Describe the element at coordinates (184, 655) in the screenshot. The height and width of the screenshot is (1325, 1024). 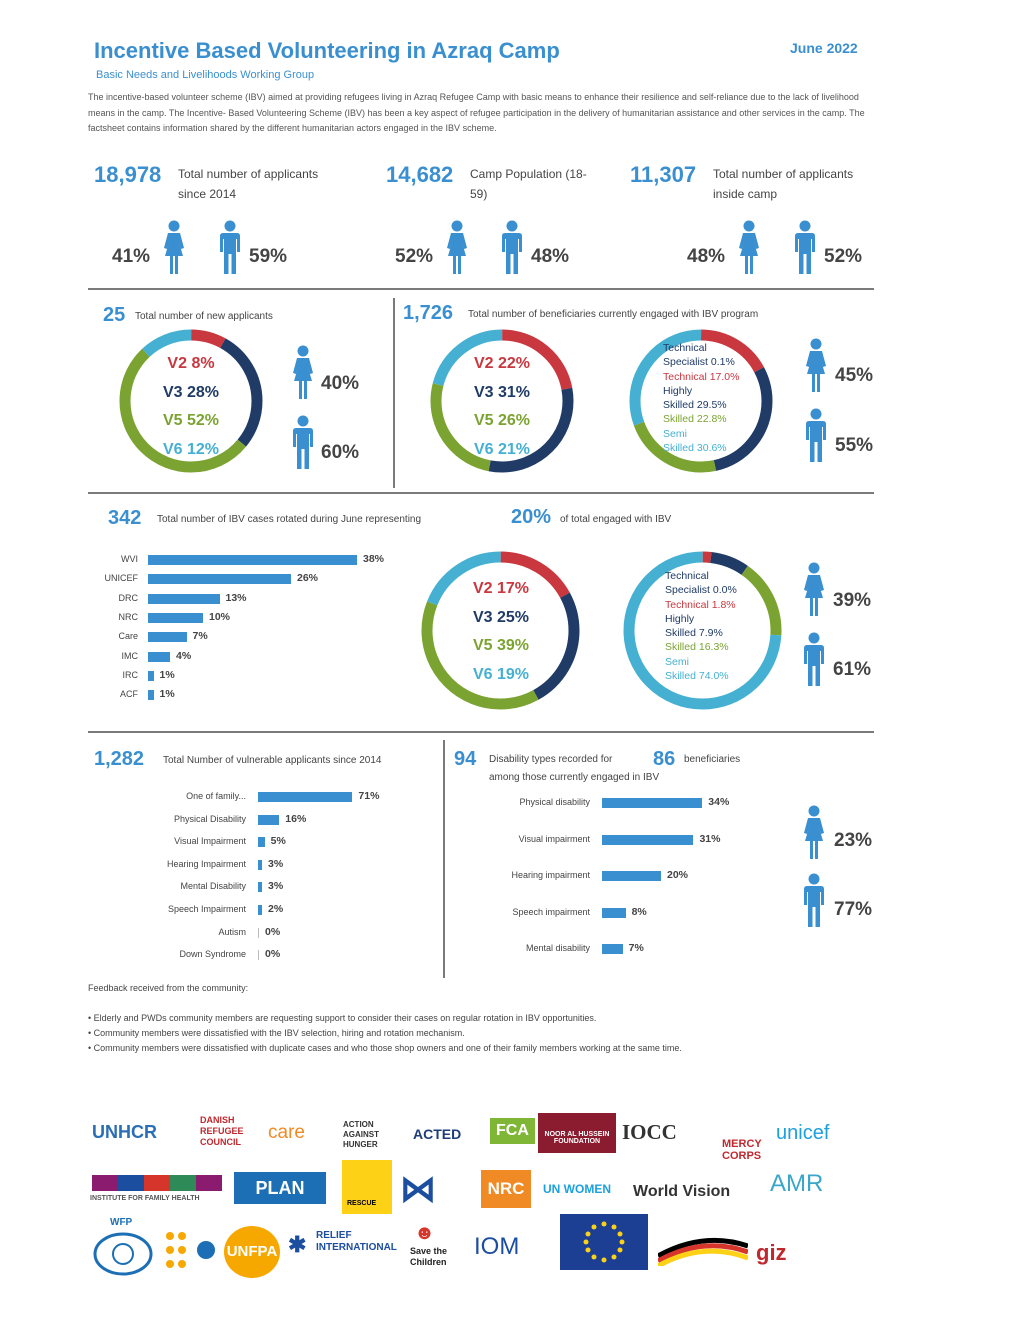
I see `bar-value: 4%` at that location.